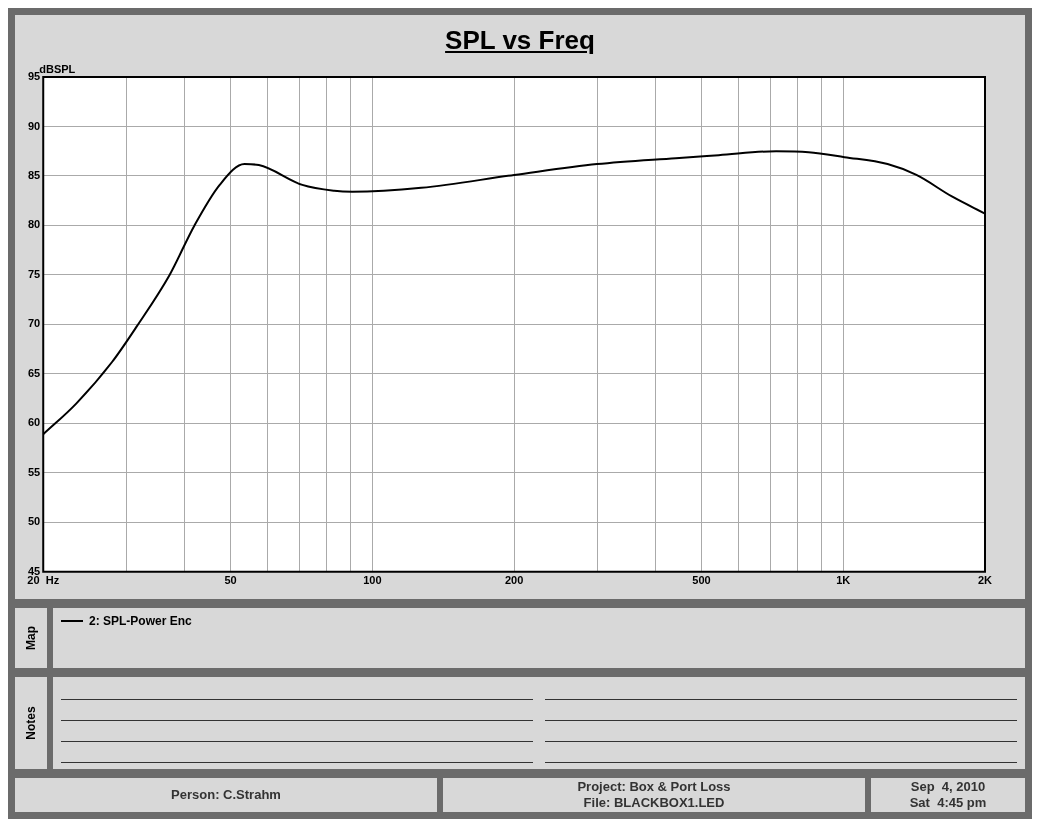 The width and height of the screenshot is (1040, 832). I want to click on x-tick-label: 100, so click(372, 580).